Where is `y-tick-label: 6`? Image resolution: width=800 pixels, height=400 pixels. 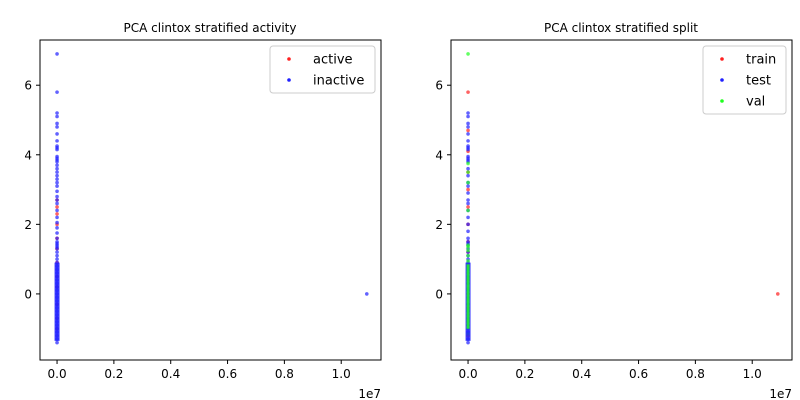 y-tick-label: 6 is located at coordinates (28, 86).